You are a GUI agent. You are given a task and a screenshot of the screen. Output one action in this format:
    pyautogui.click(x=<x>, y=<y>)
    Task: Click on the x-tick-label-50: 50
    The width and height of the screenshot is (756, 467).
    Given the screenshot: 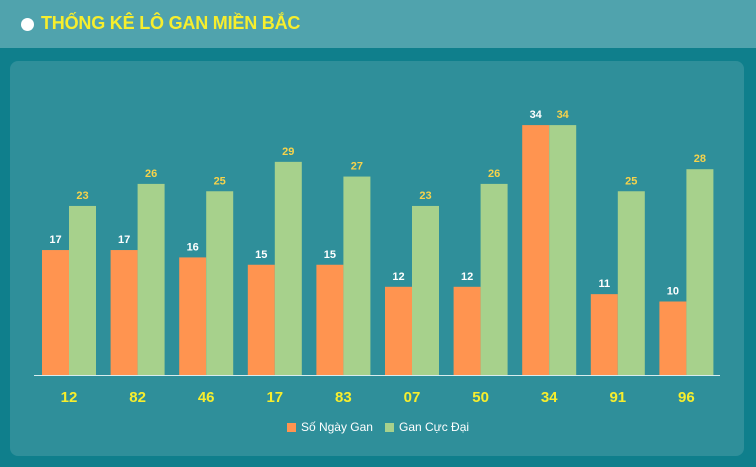 What is the action you would take?
    pyautogui.click(x=480, y=397)
    